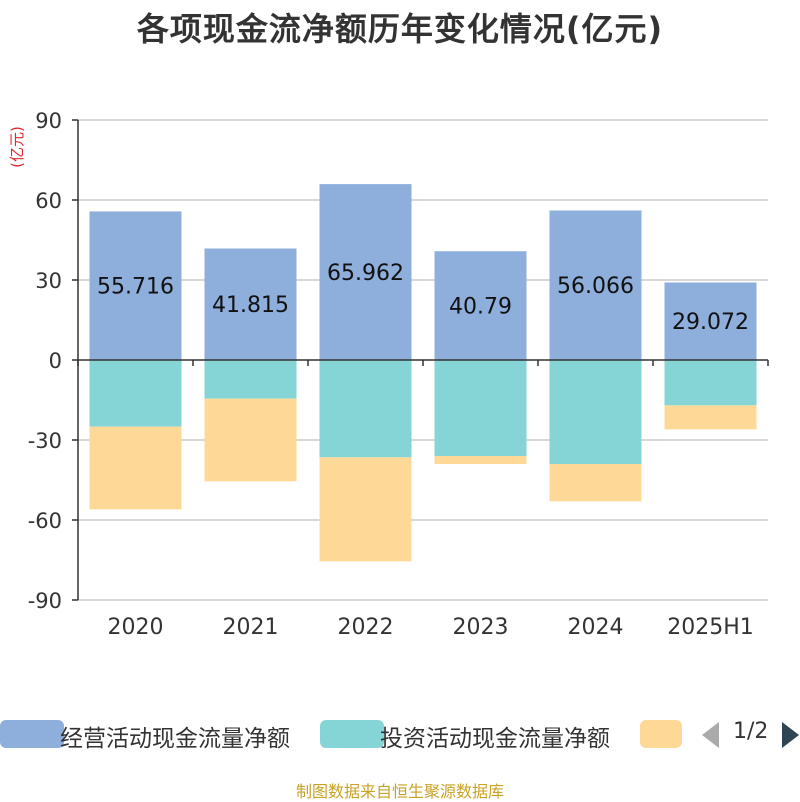  I want to click on legend-label-investing: 投资活动现金流量净额, so click(495, 739).